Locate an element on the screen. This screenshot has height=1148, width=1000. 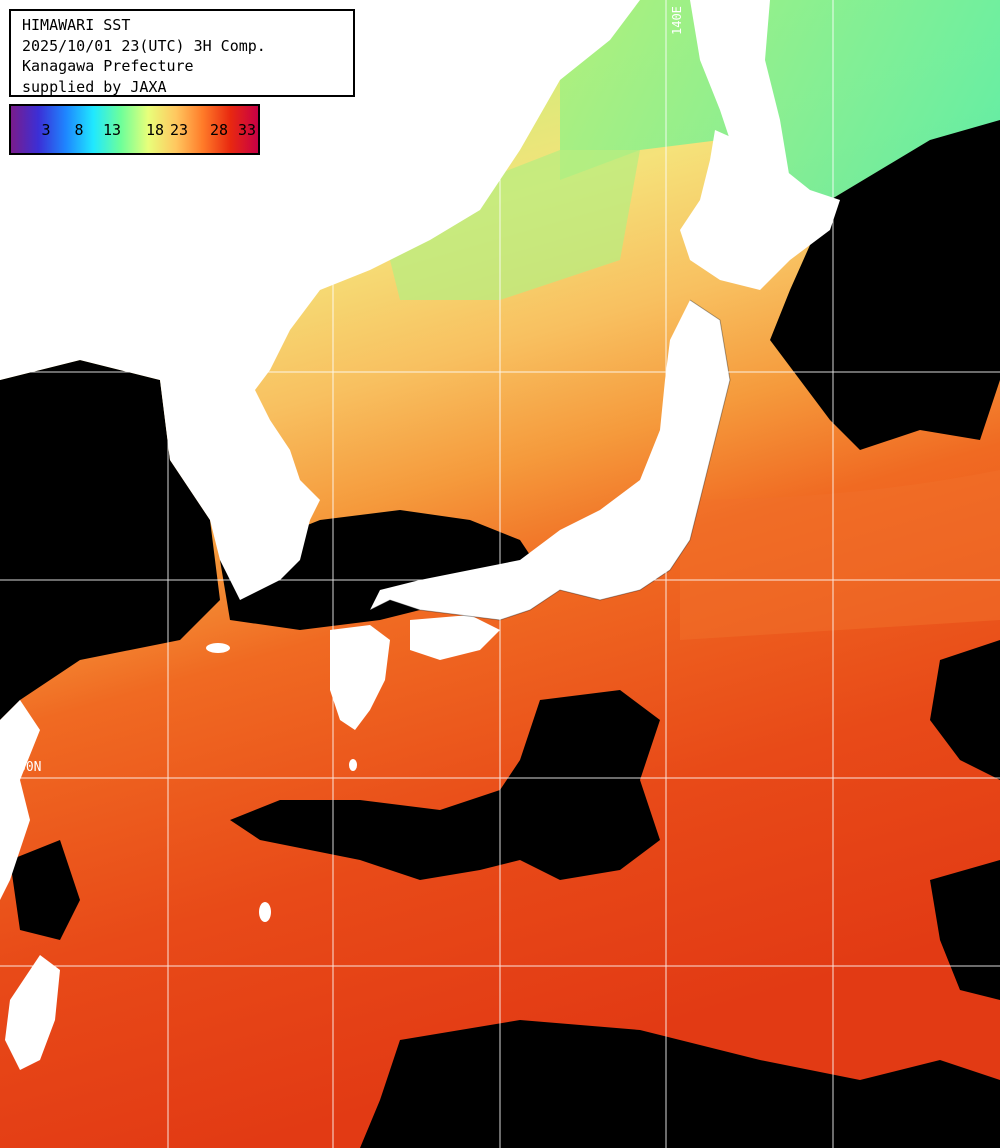
info-title: HIMAWARI SST is located at coordinates (76, 25).